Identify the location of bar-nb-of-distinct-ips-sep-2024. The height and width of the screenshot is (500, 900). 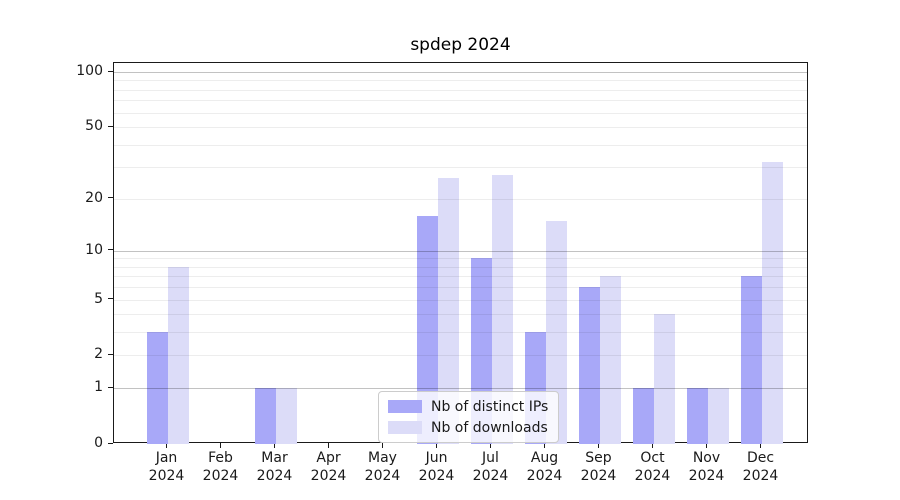
(589, 365).